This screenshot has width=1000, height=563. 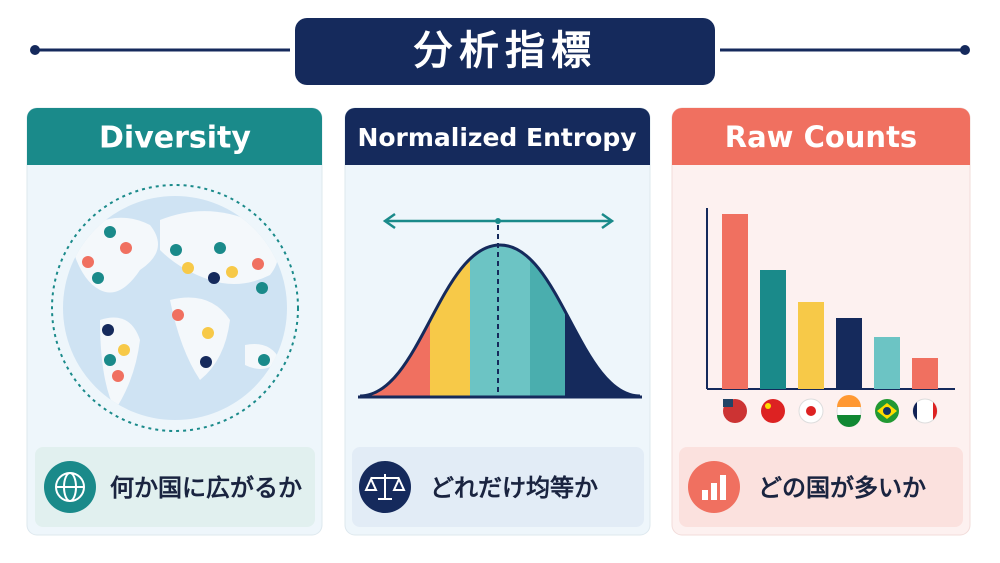 What do you see at coordinates (821, 137) in the screenshot?
I see `card-title: Raw Counts` at bounding box center [821, 137].